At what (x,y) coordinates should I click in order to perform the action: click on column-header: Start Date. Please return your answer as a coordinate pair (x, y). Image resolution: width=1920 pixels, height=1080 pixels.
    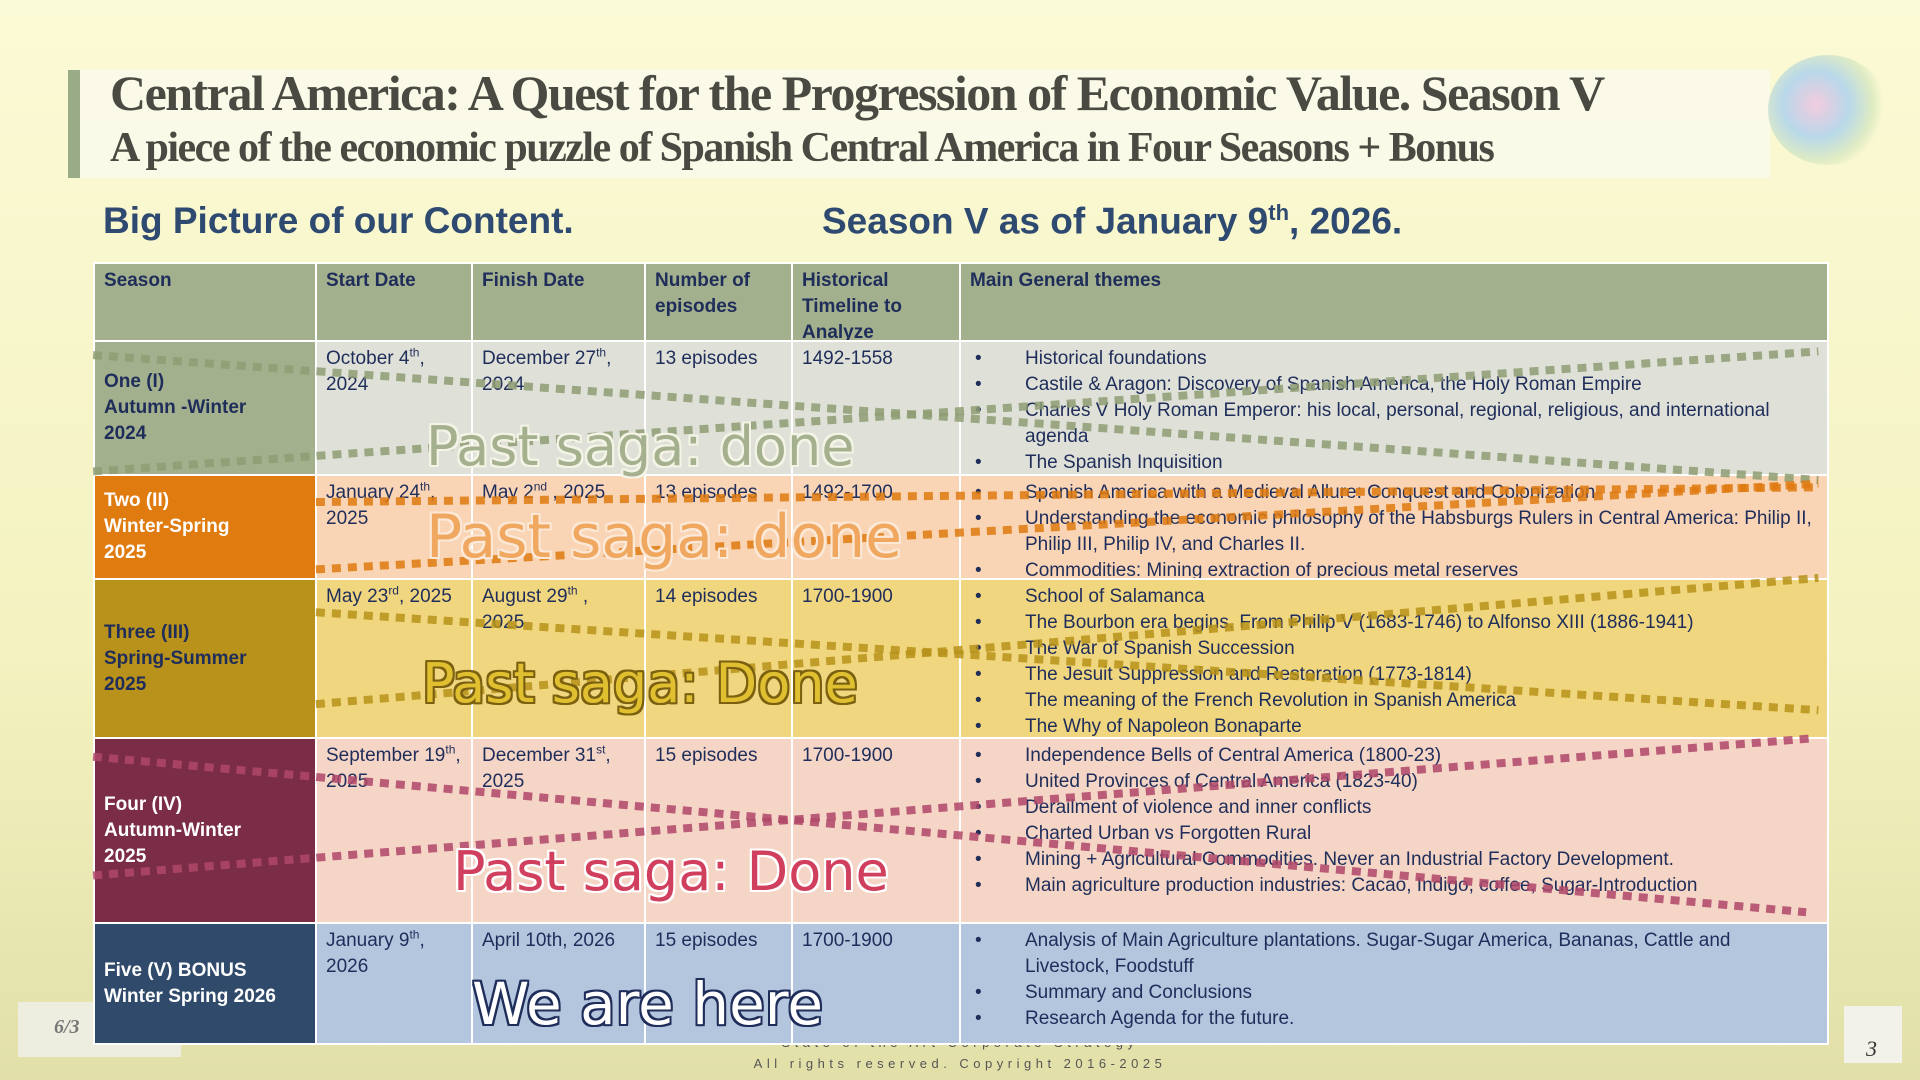
    Looking at the image, I should click on (394, 302).